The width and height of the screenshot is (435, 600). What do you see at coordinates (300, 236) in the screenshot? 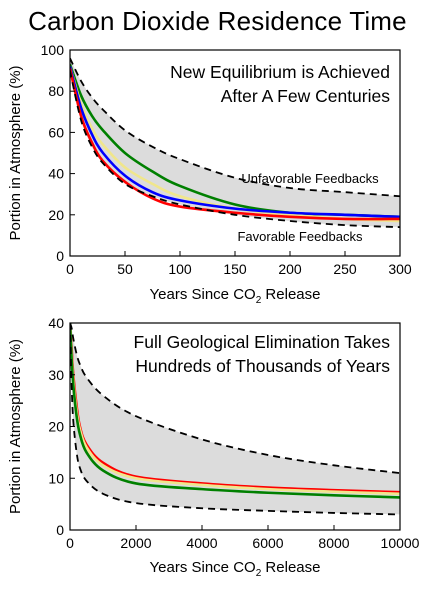
I see `band-label-lower: Favorable Feedbacks` at bounding box center [300, 236].